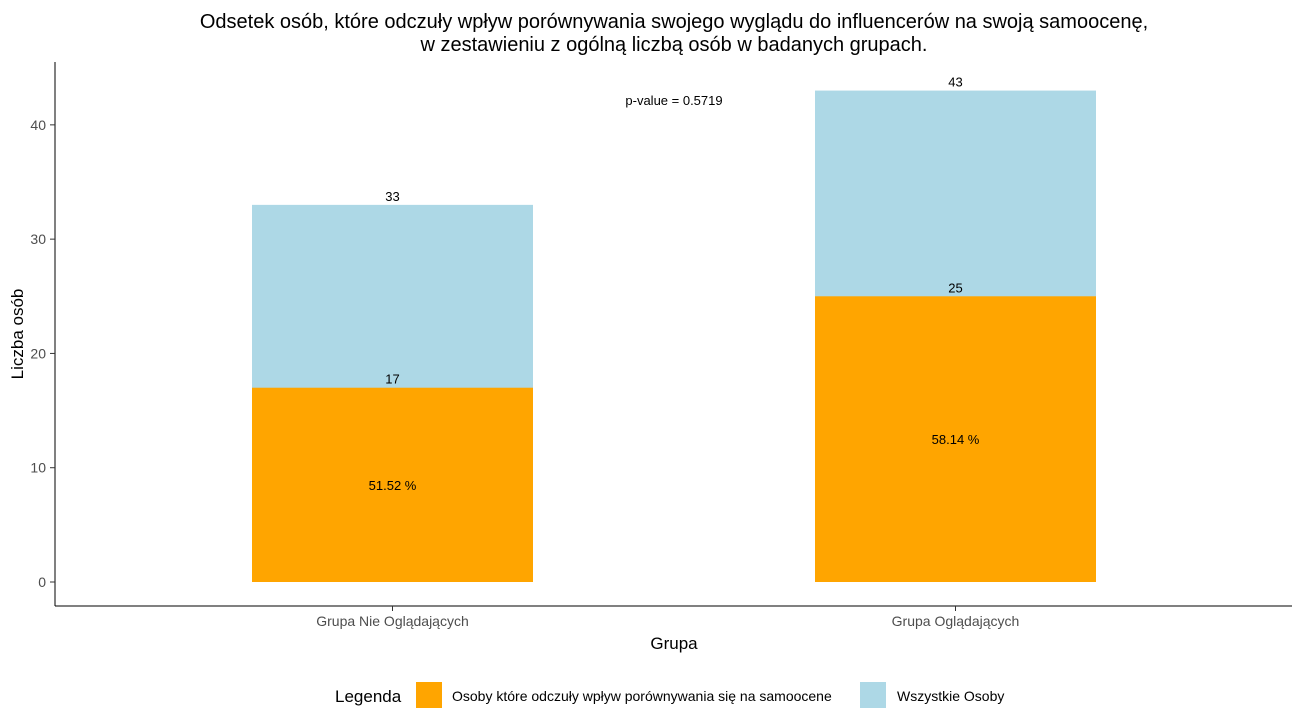  What do you see at coordinates (368, 696) in the screenshot?
I see `legend-title: Legenda` at bounding box center [368, 696].